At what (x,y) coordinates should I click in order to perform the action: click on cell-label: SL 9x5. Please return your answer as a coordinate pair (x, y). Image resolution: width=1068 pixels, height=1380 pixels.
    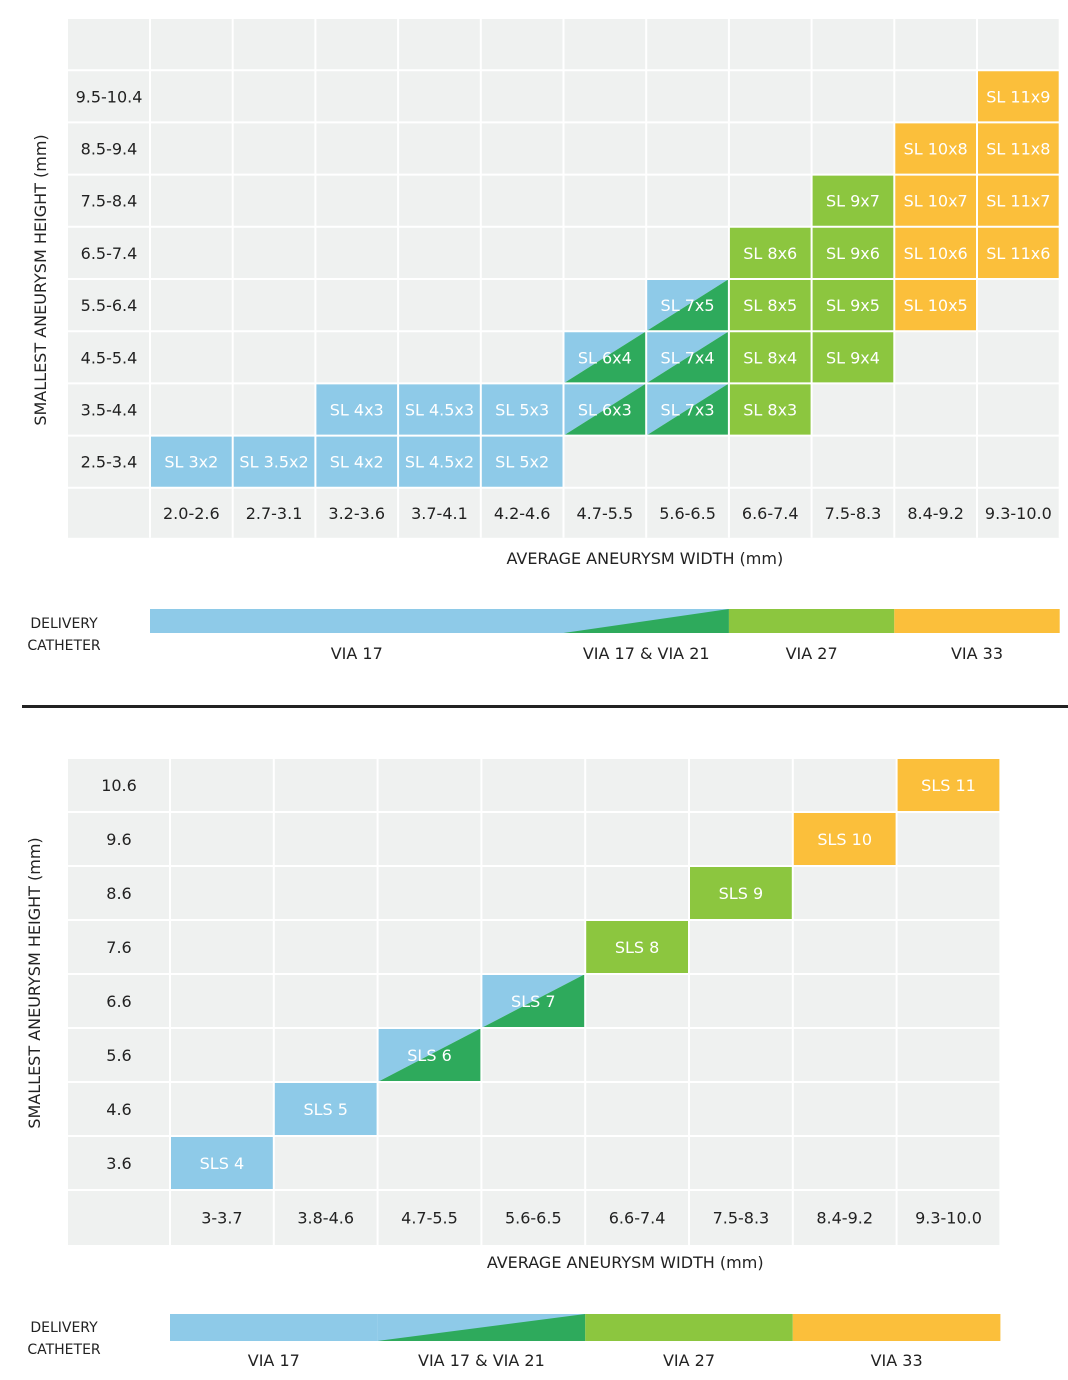
    Looking at the image, I should click on (853, 305).